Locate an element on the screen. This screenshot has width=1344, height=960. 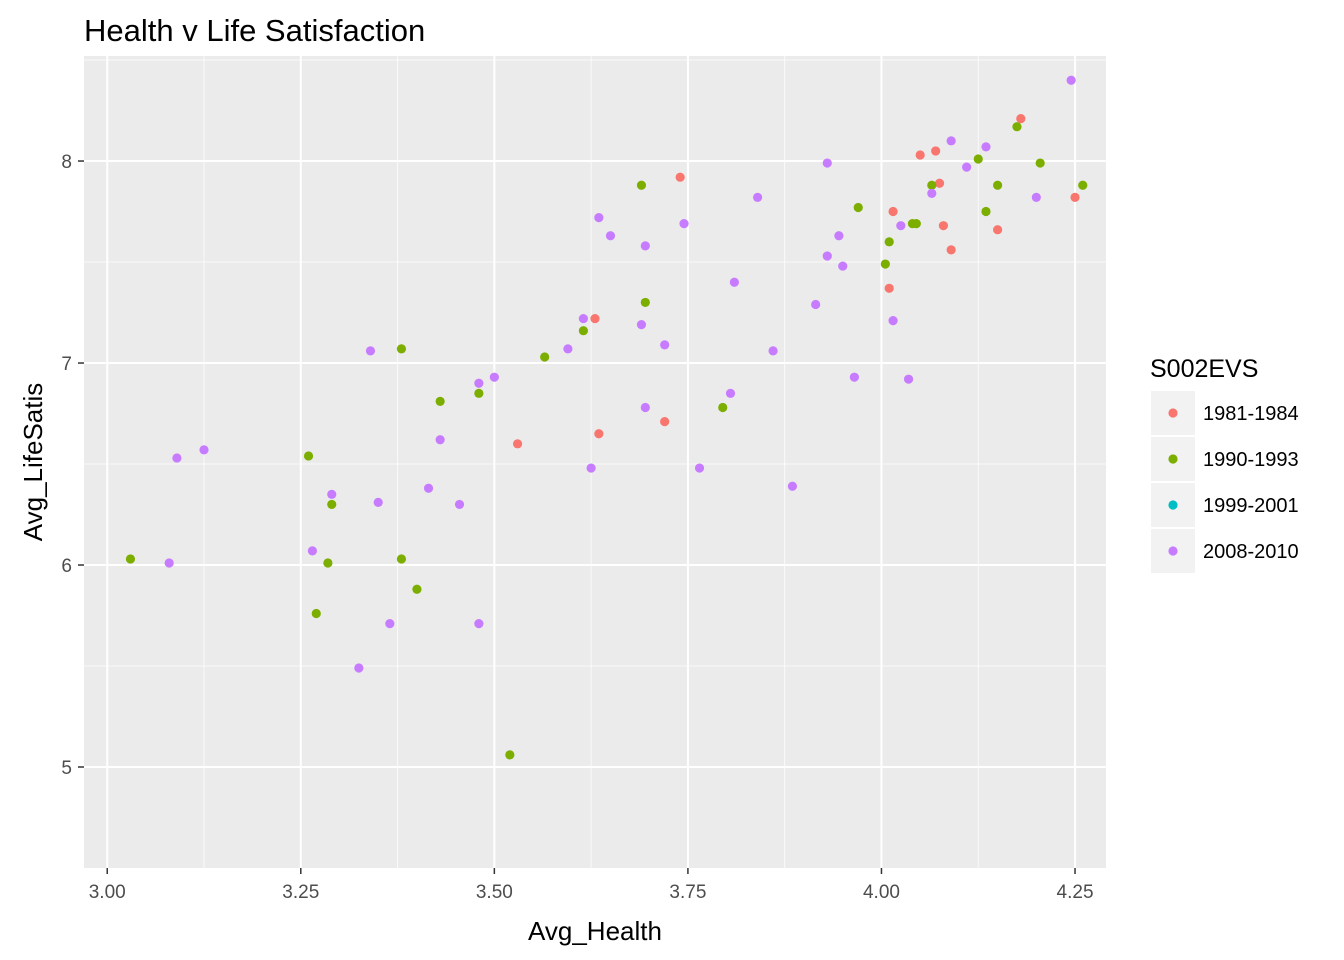
x-tick-label: 3.00 is located at coordinates (107, 892).